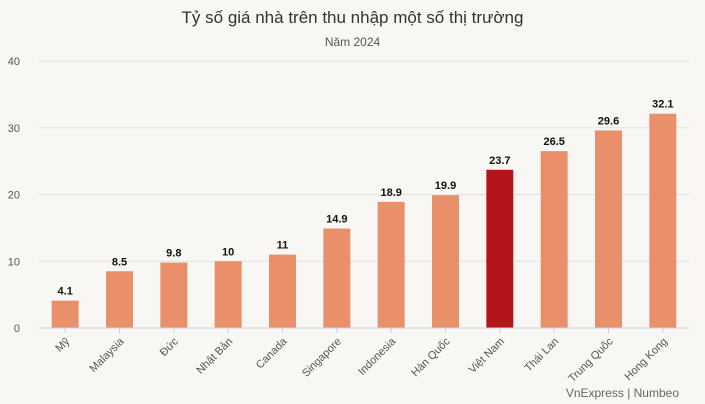 The height and width of the screenshot is (404, 705). What do you see at coordinates (591, 360) in the screenshot?
I see `x-tick-label: Trung Quốc` at bounding box center [591, 360].